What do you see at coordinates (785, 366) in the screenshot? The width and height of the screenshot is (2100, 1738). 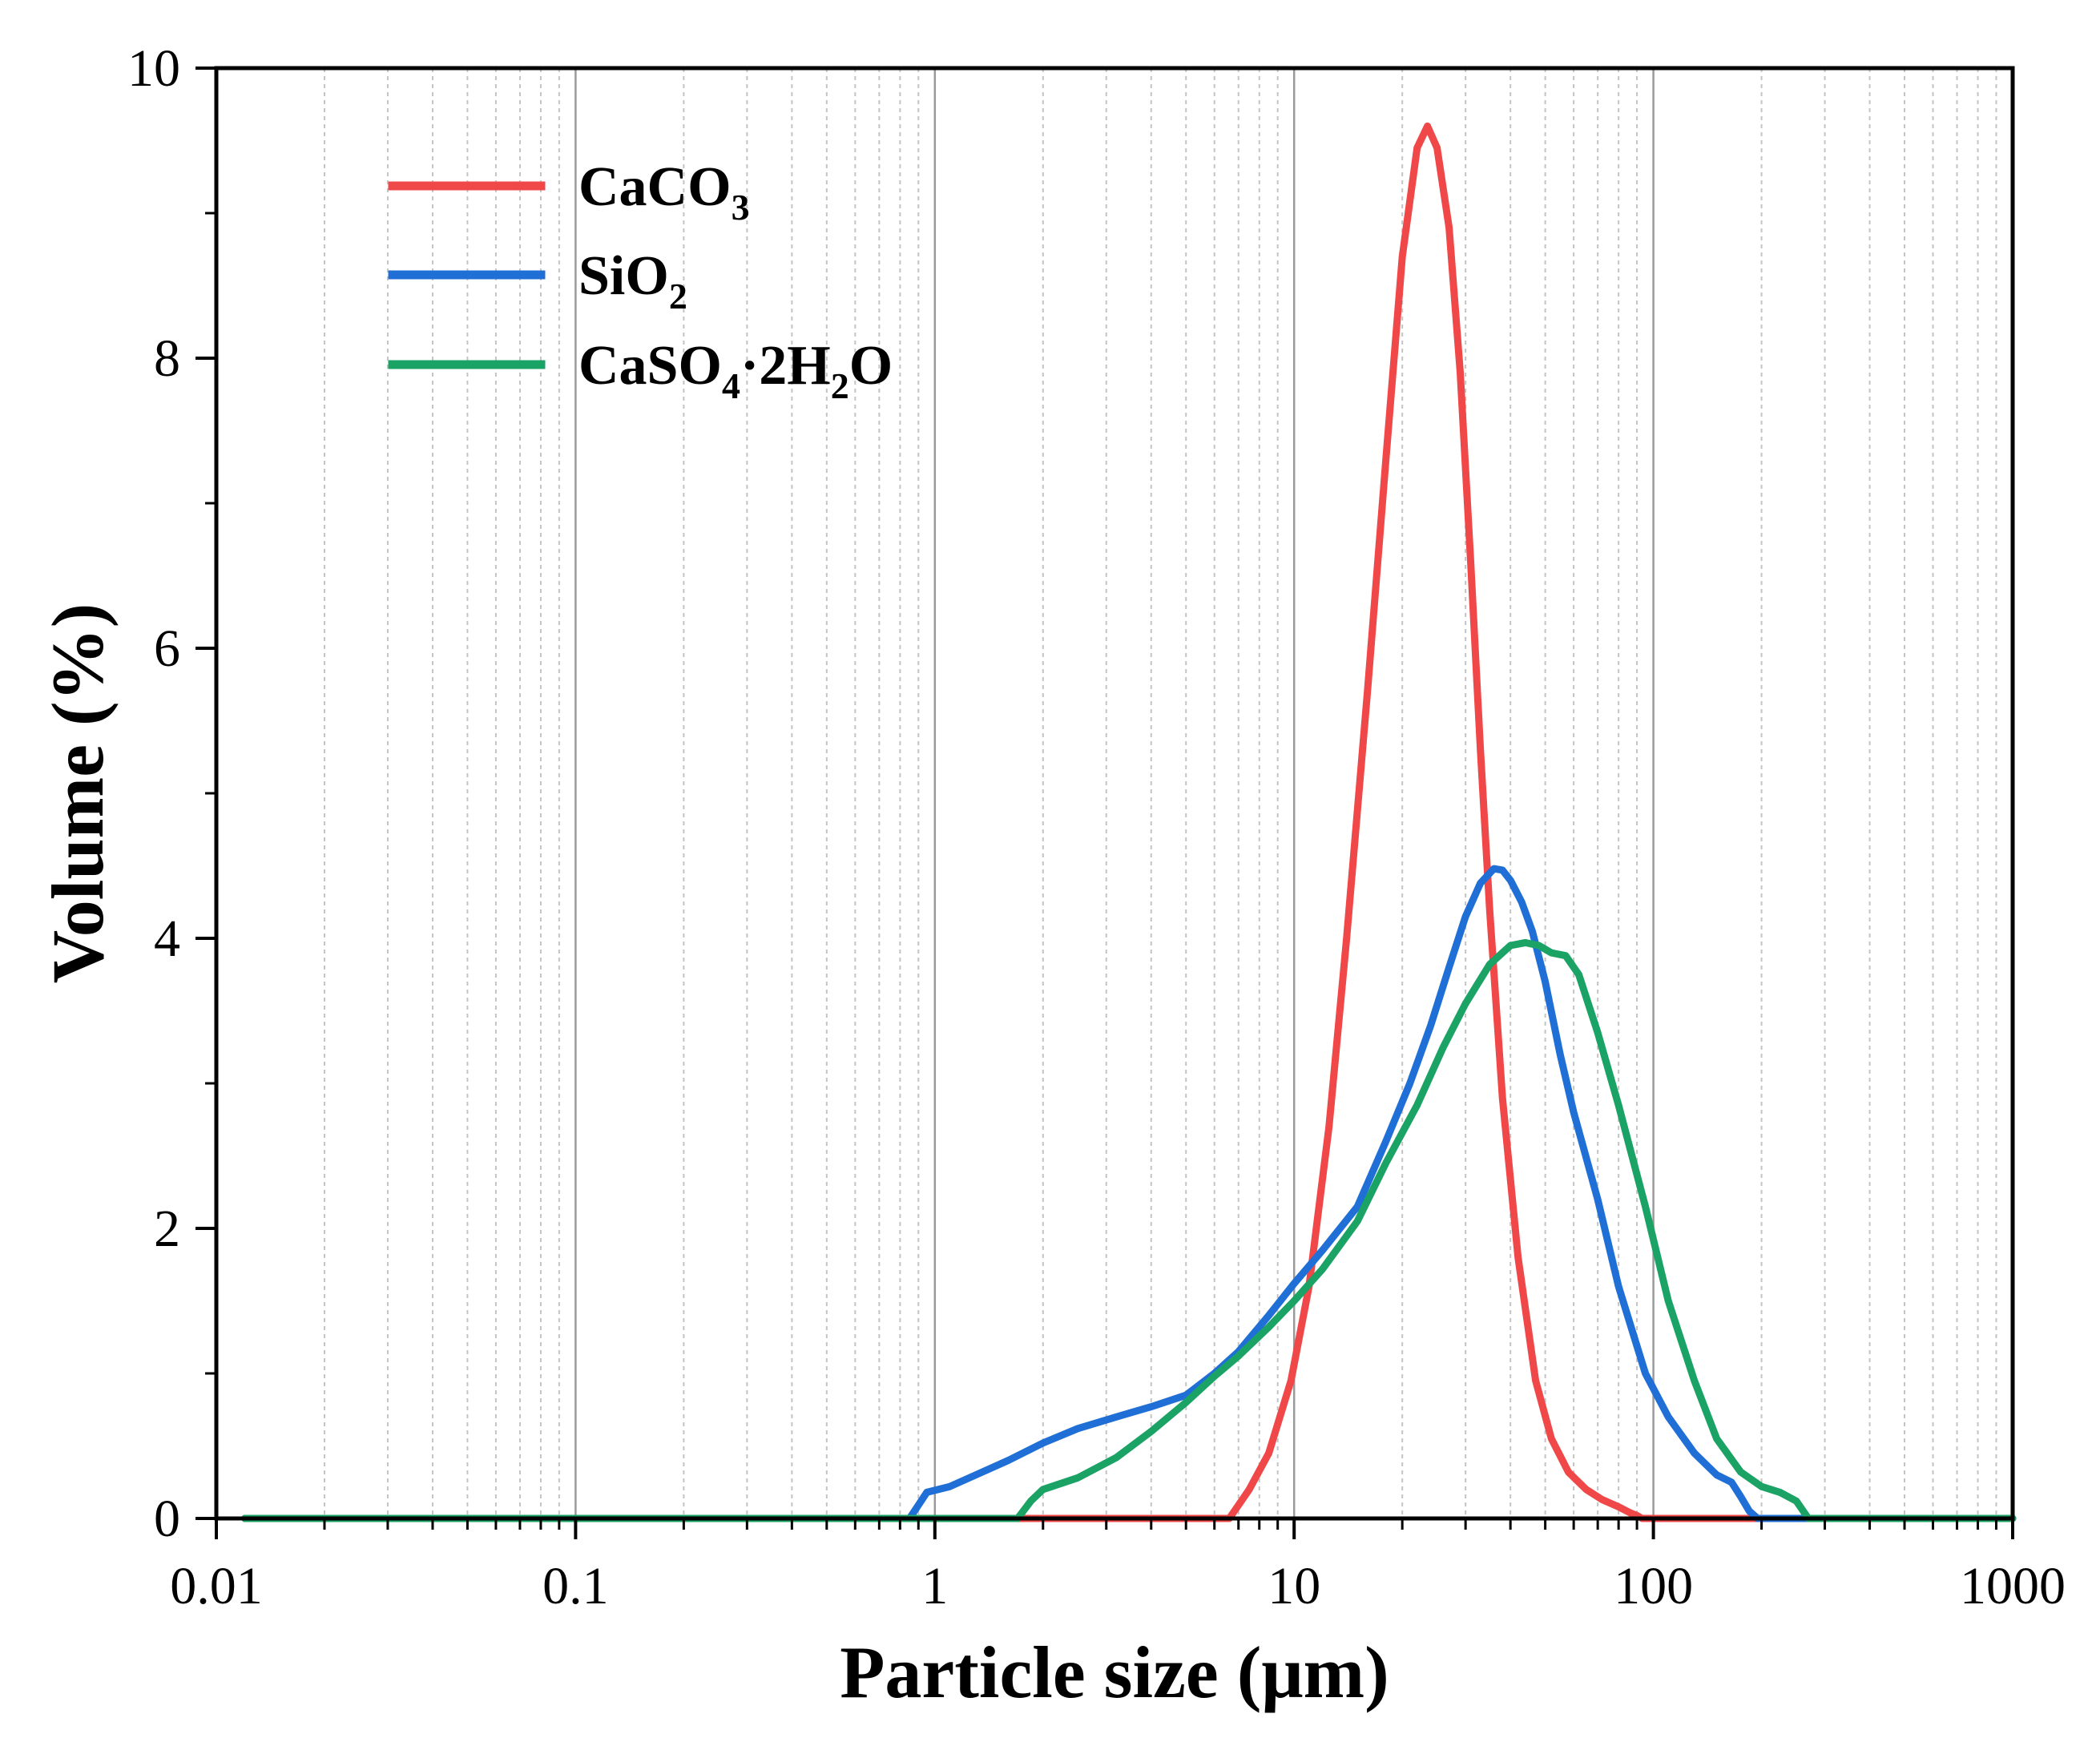 I see `legend-text-part: ·2H` at bounding box center [785, 366].